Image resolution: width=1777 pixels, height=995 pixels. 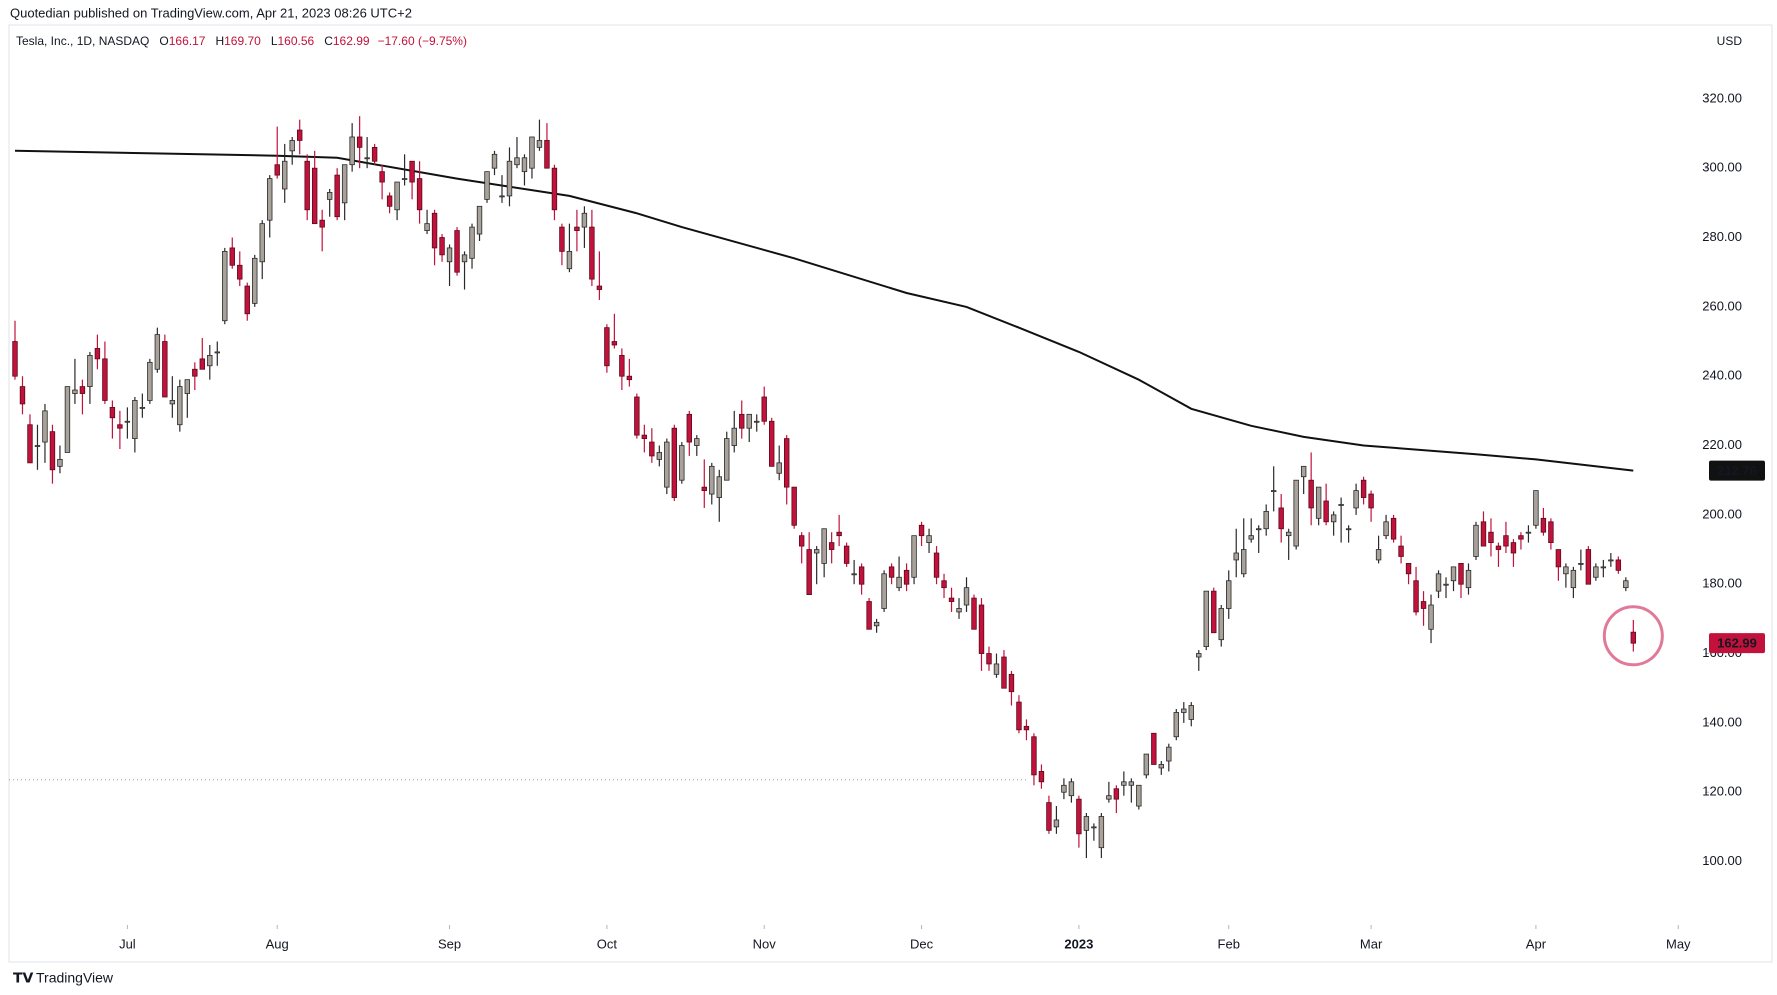 What do you see at coordinates (82, 41) in the screenshot?
I see `symbol: Tesla, Inc., 1D, NASDAQ` at bounding box center [82, 41].